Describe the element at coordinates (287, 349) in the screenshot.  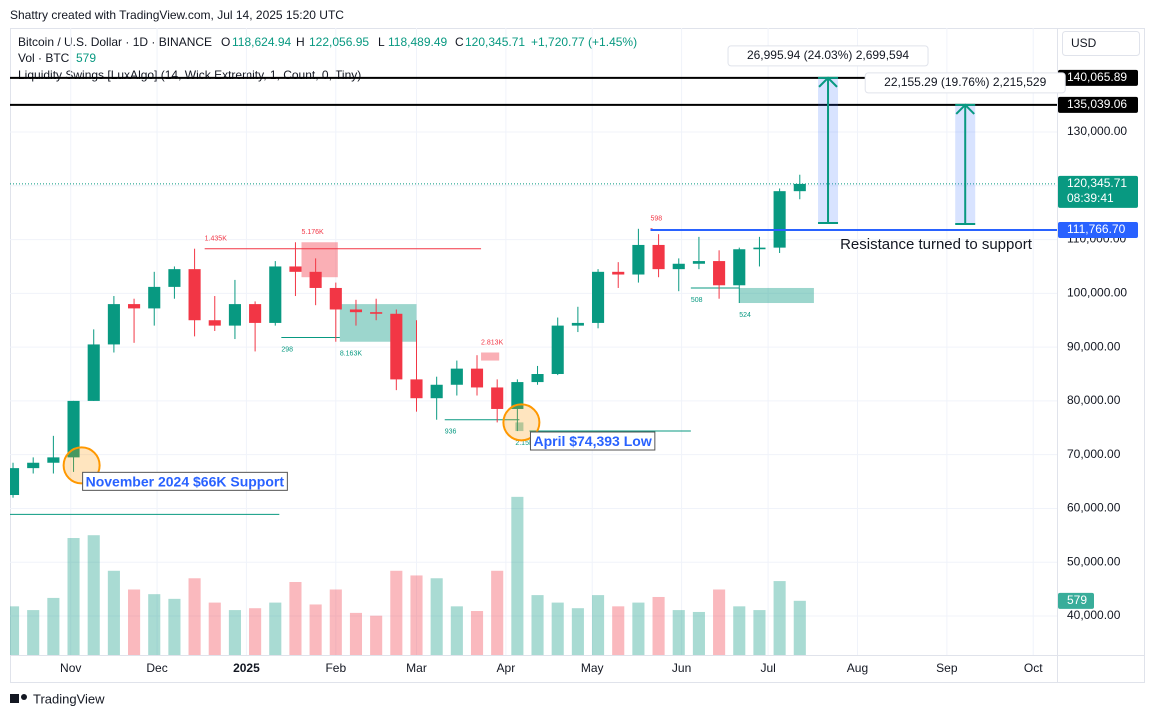
I see `zone-label: 298` at that location.